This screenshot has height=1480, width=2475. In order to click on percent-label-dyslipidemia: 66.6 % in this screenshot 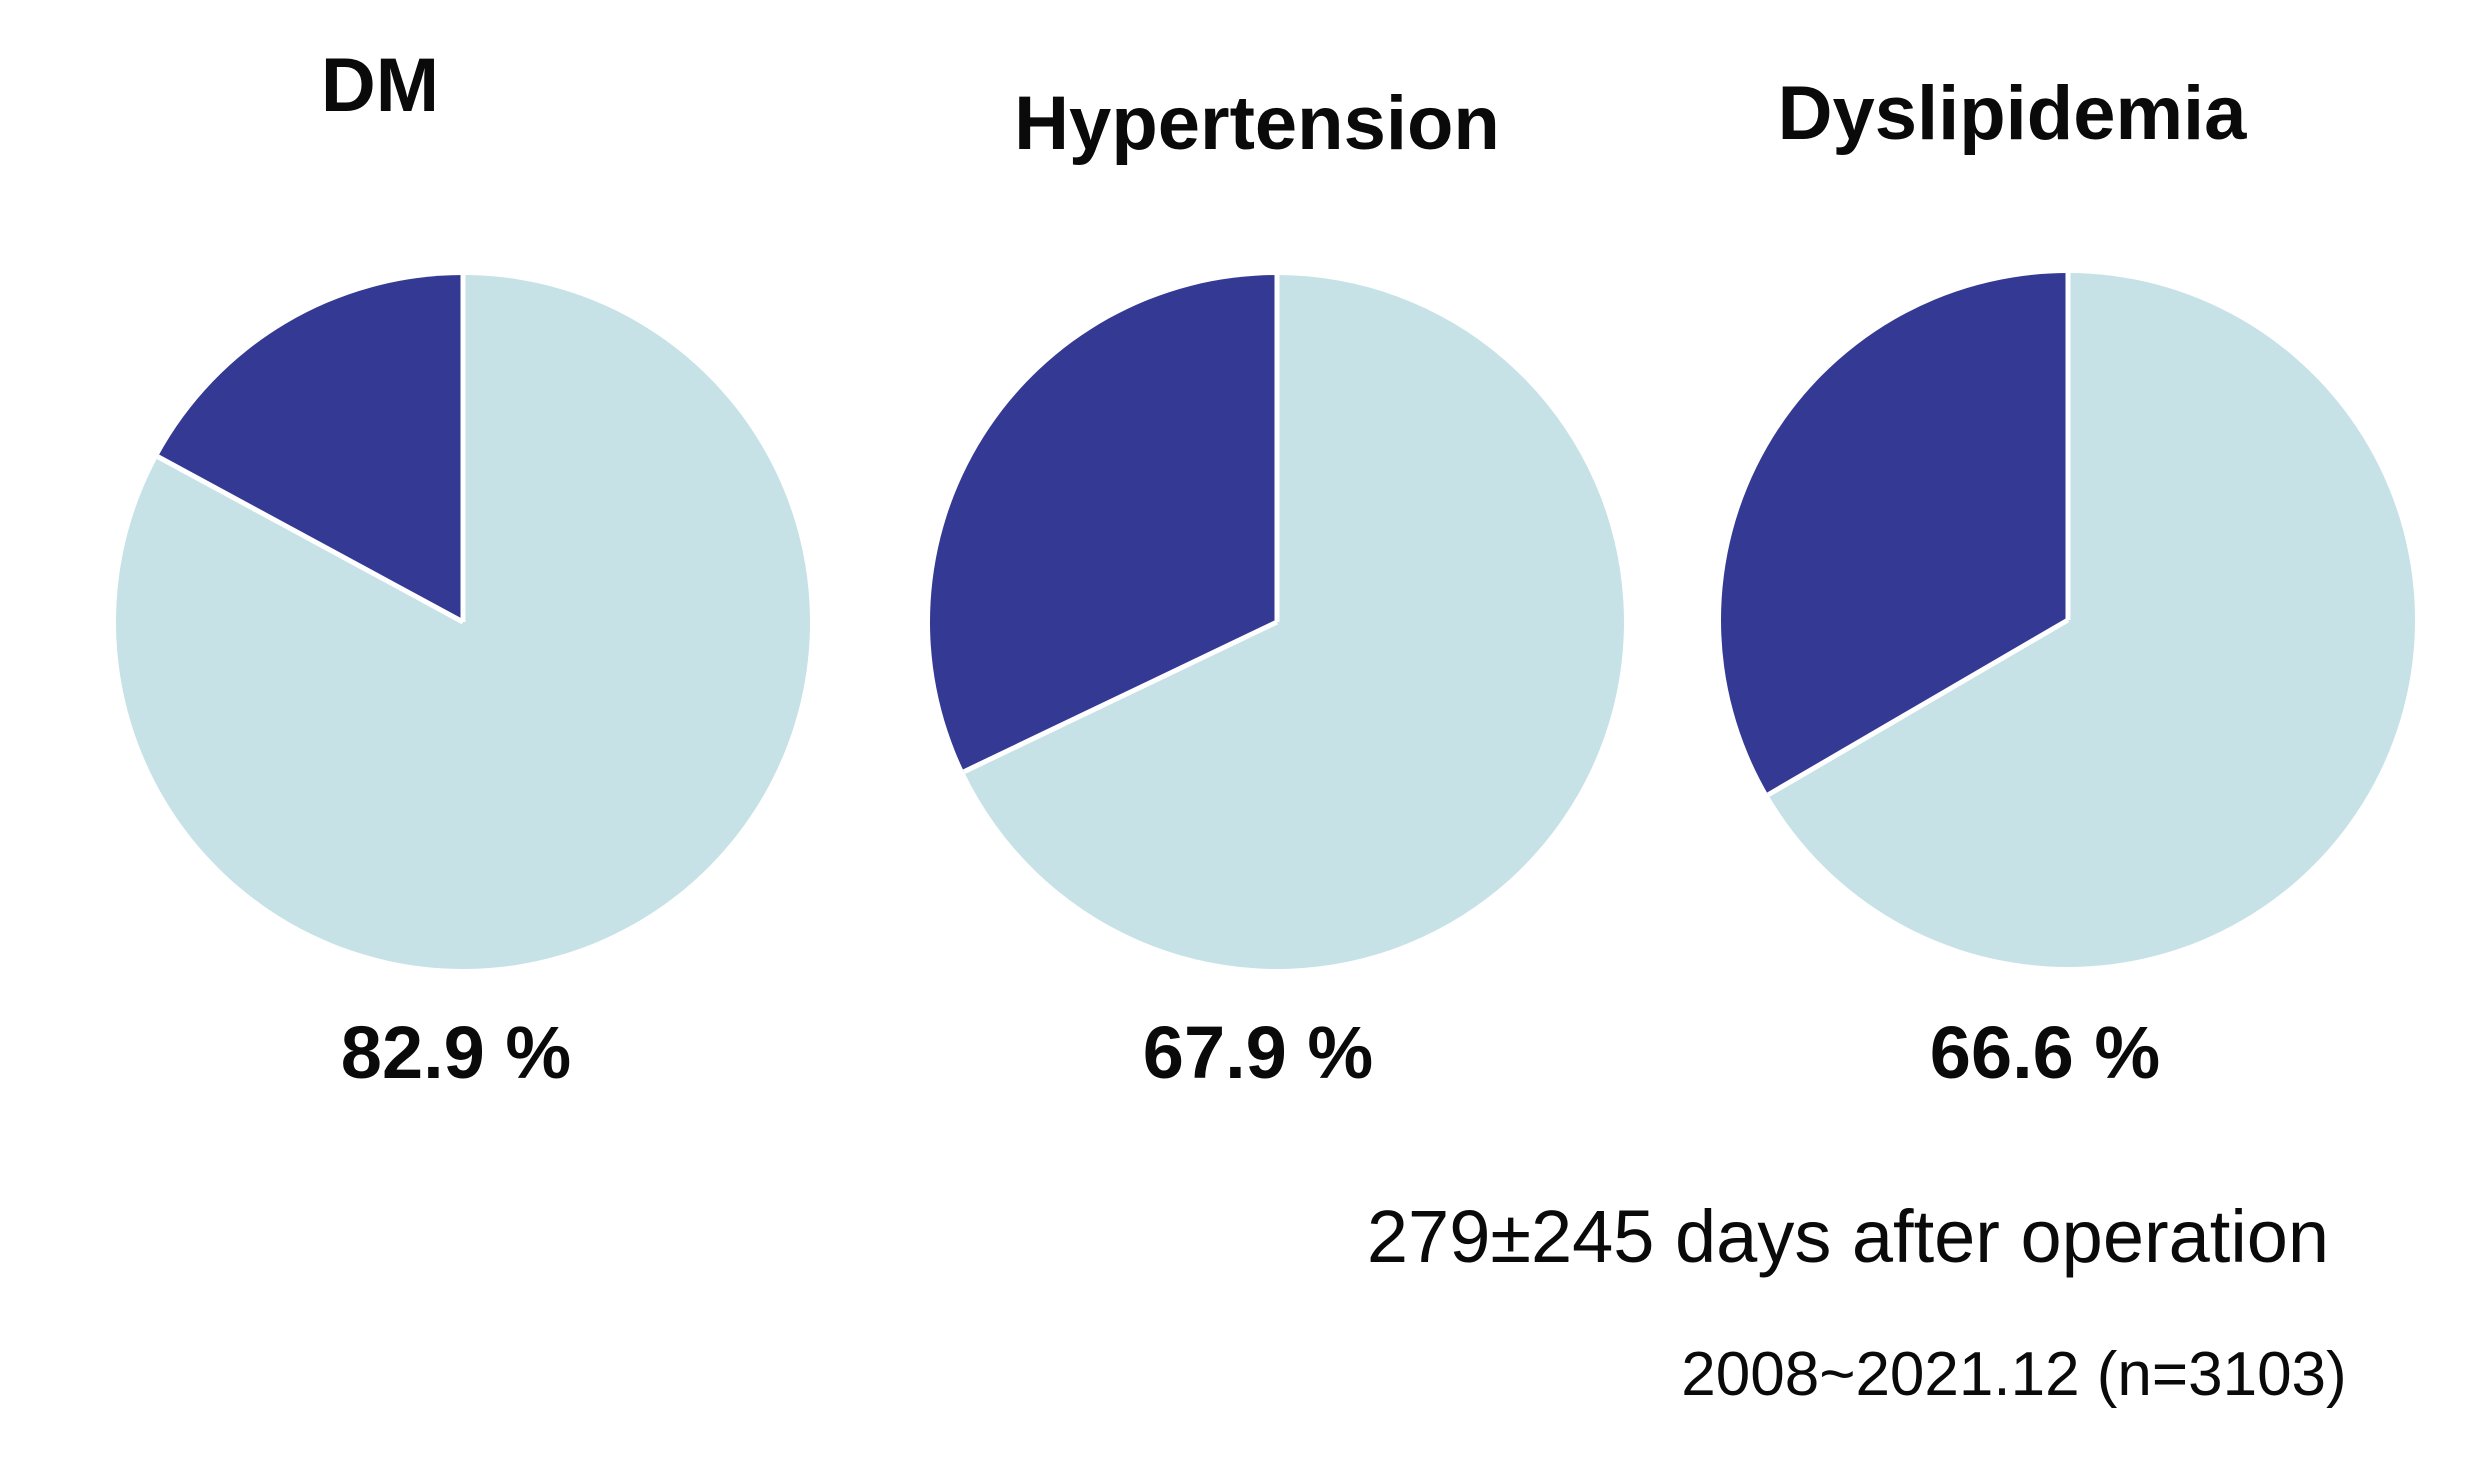, I will do `click(2045, 1052)`.